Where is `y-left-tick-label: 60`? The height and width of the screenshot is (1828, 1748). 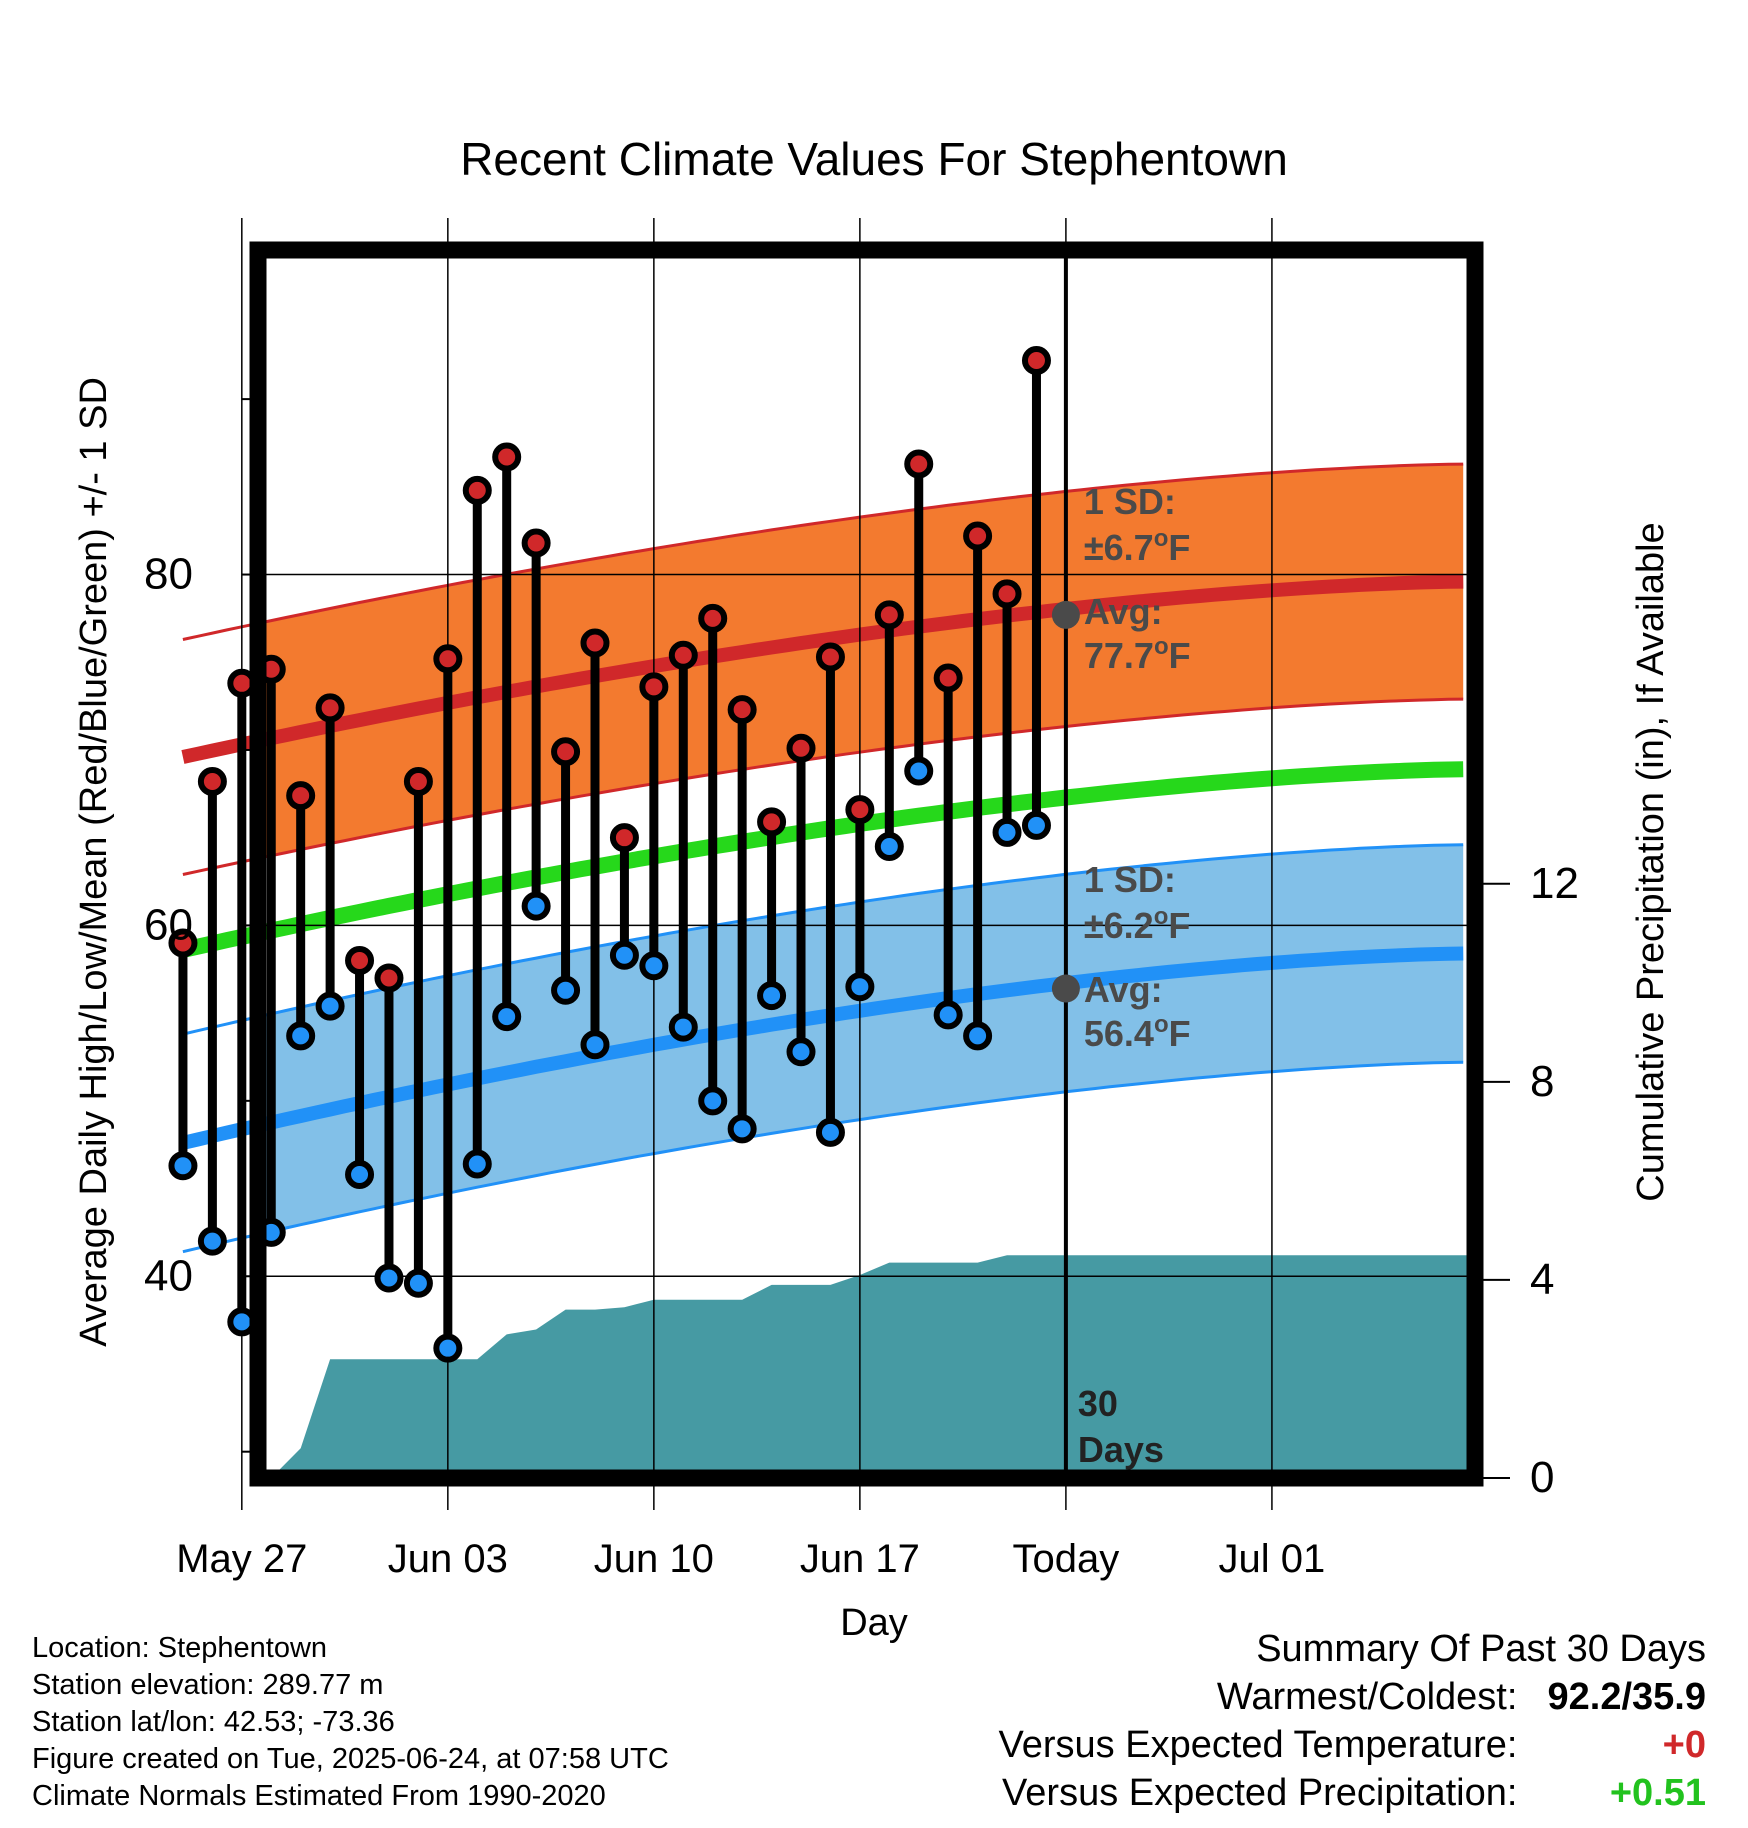 y-left-tick-label: 60 is located at coordinates (168, 924).